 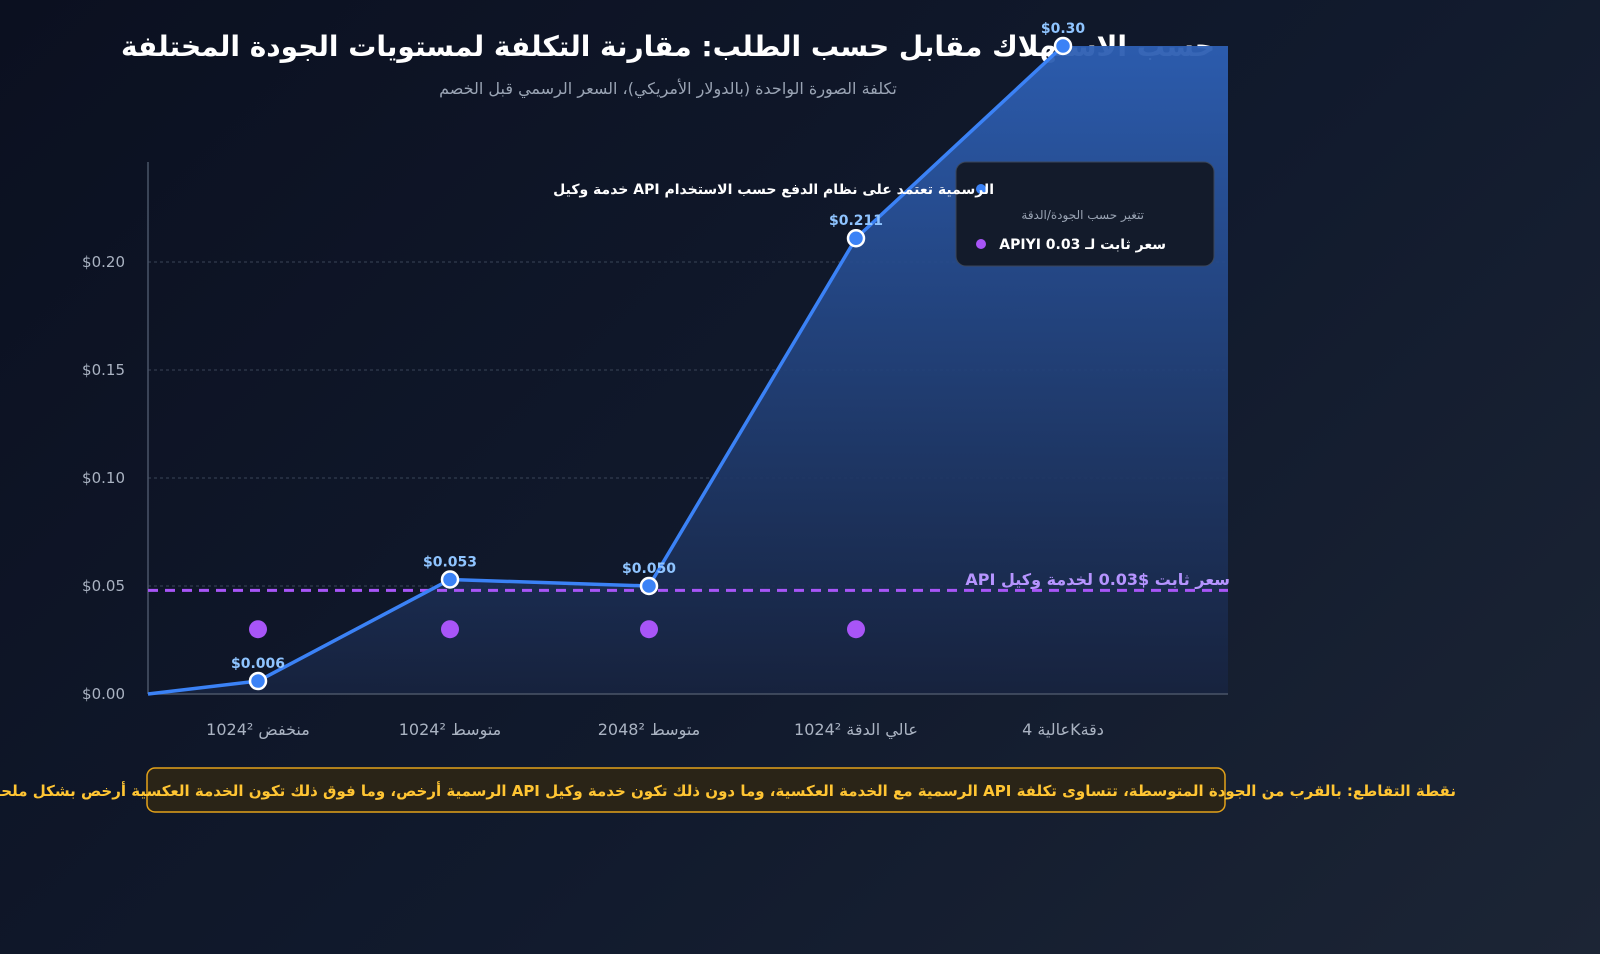 What do you see at coordinates (103, 694) in the screenshot?
I see `y-tick-label: $0.00` at bounding box center [103, 694].